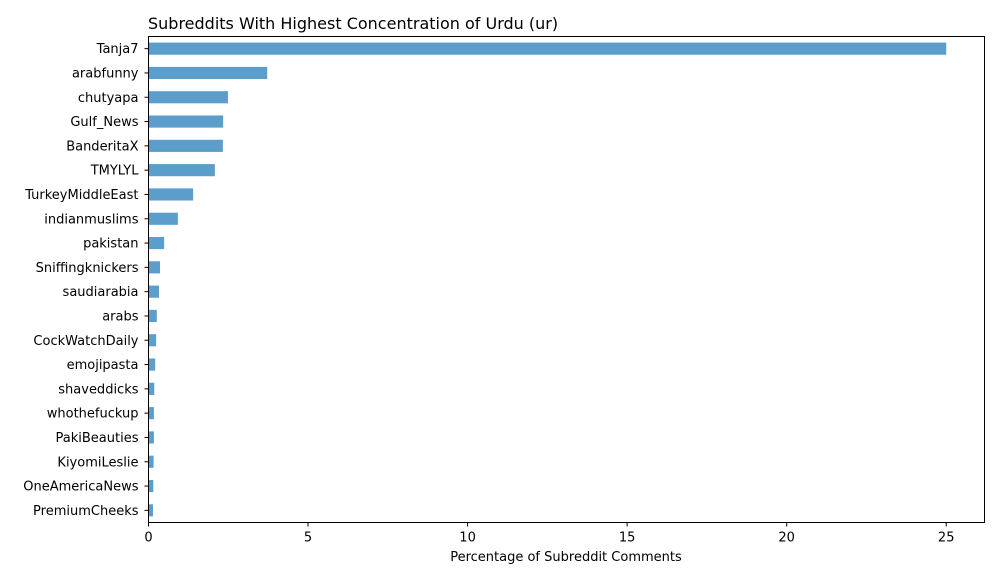  What do you see at coordinates (946, 538) in the screenshot?
I see `x-tick-label: 25` at bounding box center [946, 538].